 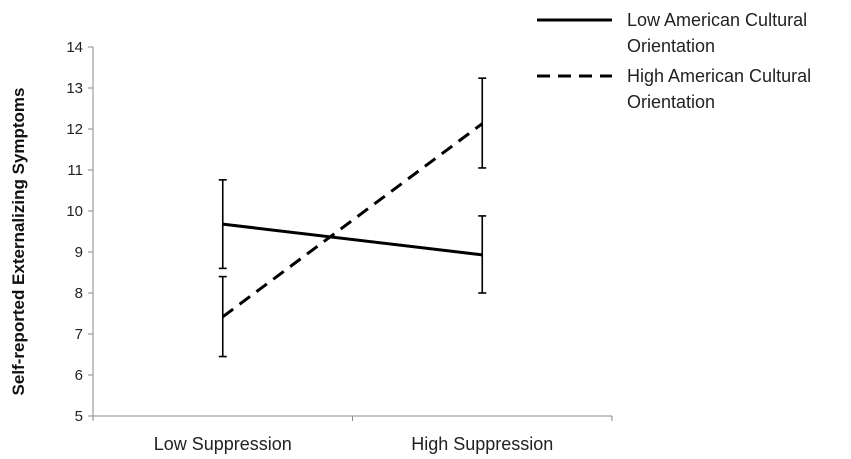 What do you see at coordinates (79, 232) in the screenshot?
I see `y-axis-ticks: 5 6 7 8 9 10 11 12 13 14` at bounding box center [79, 232].